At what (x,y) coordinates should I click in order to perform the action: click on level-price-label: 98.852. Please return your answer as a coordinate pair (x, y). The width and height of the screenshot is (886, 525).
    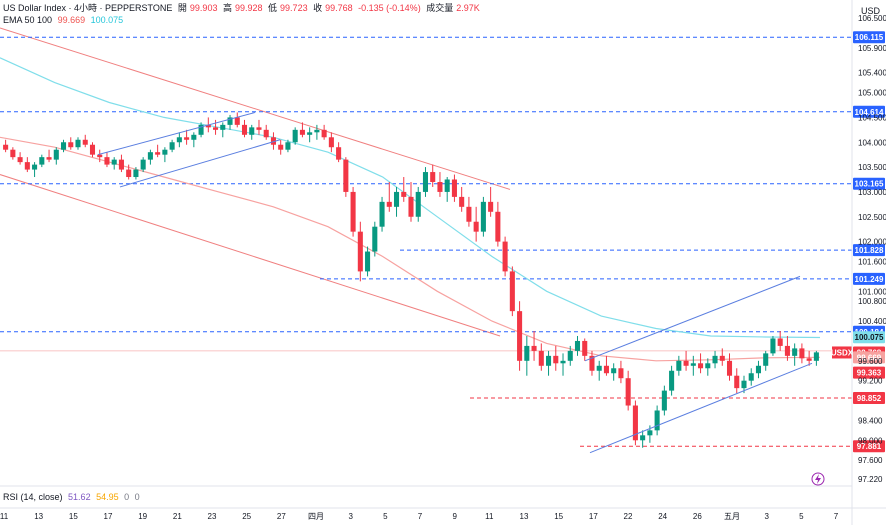
    Looking at the image, I should click on (869, 398).